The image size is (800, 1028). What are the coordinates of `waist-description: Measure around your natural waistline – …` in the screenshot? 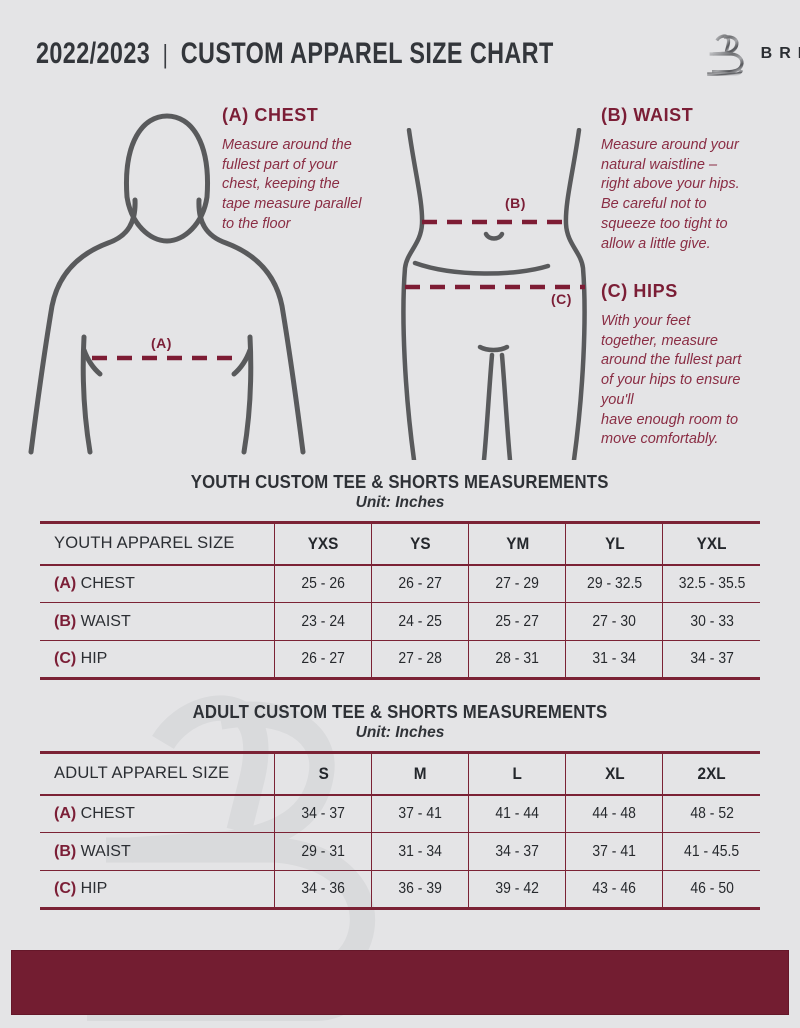 It's located at (670, 194).